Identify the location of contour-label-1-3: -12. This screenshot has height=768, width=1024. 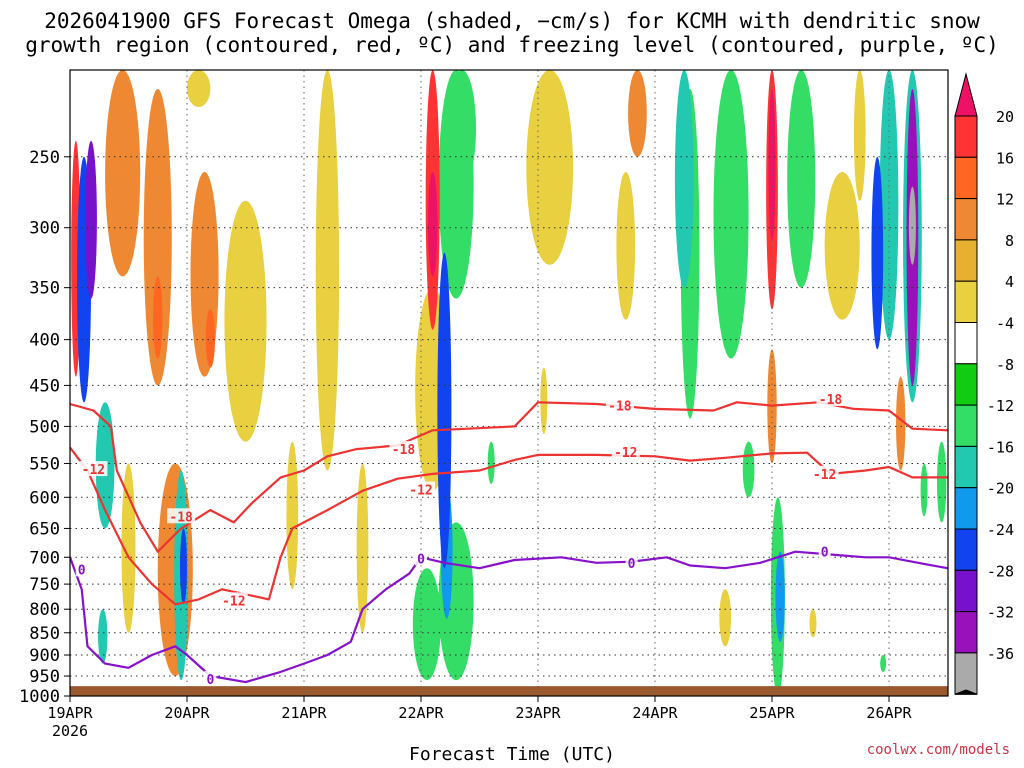
(625, 453).